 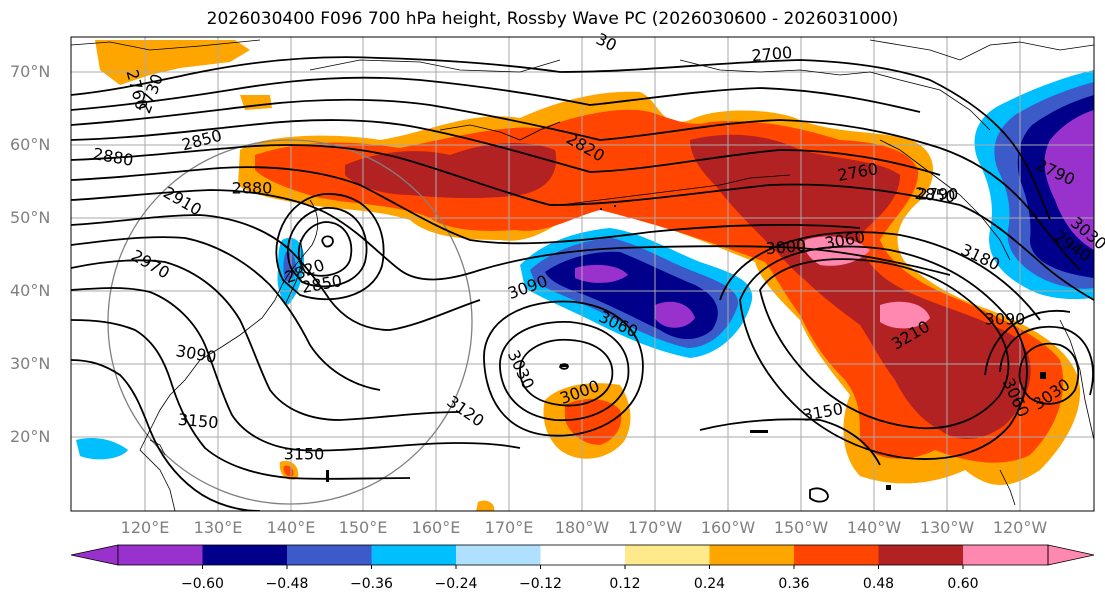 I want to click on colorbar-tick-label: 0.48, so click(x=878, y=584).